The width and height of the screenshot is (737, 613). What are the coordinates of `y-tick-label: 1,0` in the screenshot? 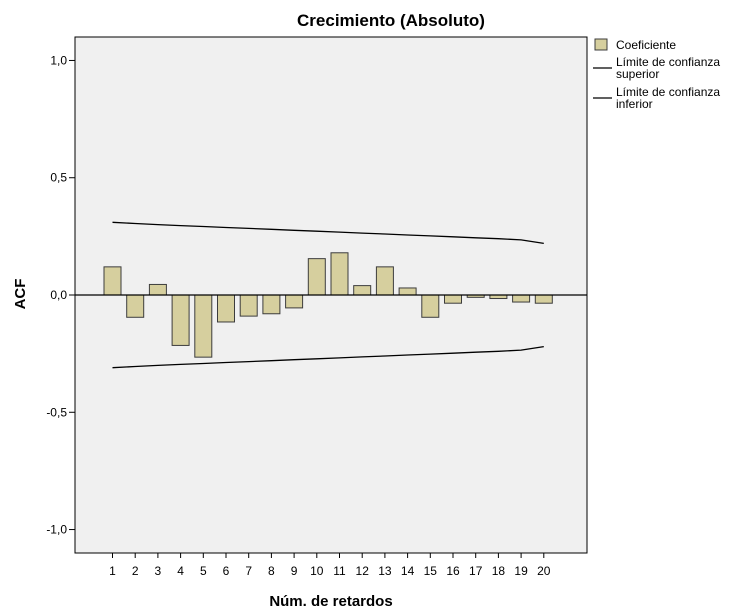 It's located at (58, 60).